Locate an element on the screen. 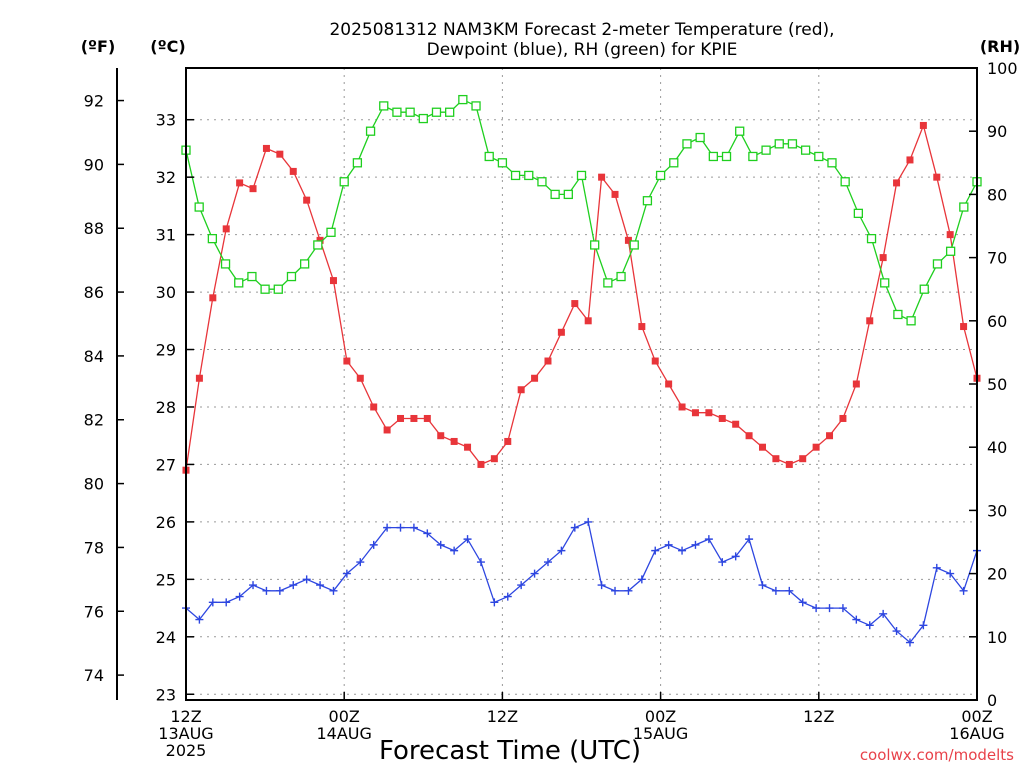 This screenshot has height=768, width=1024. fahrenheit-tick-label: 92 is located at coordinates (94, 101).